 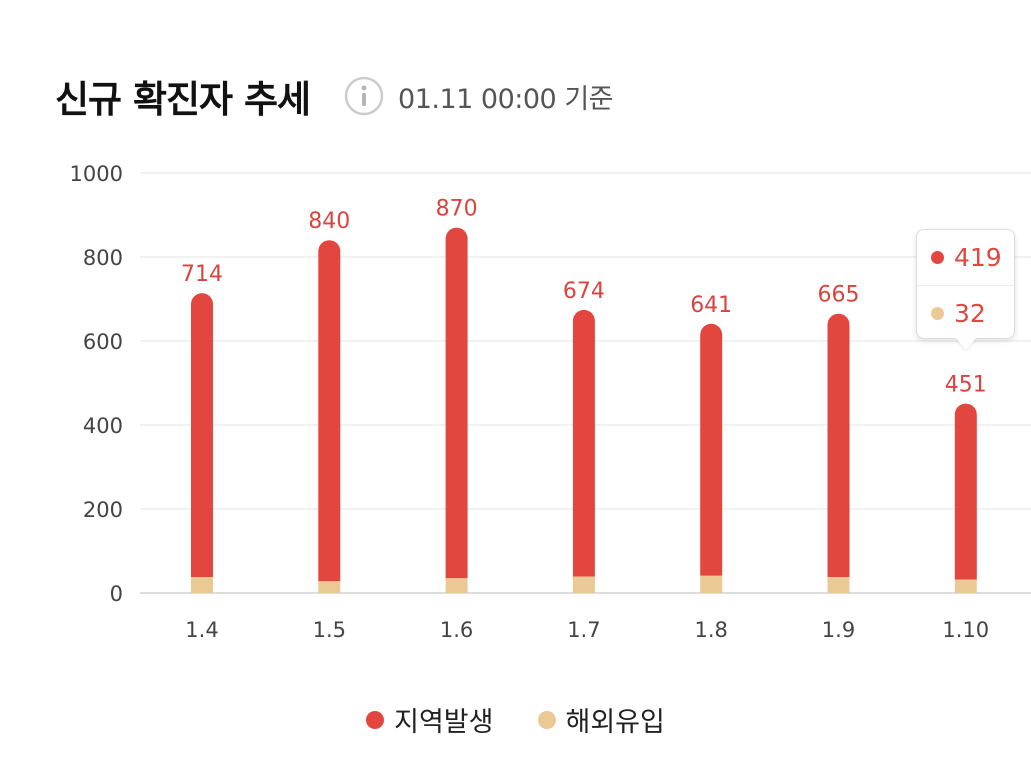 I want to click on y-tick-label: 400, so click(x=103, y=426).